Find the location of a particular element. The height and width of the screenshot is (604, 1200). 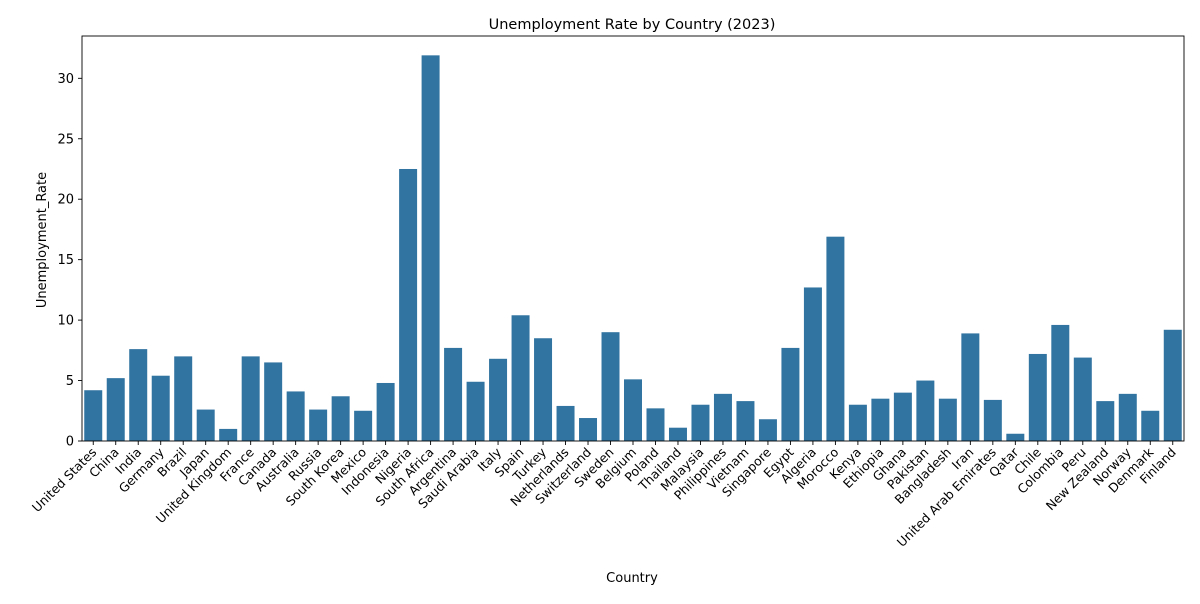

y-axis-label: Unemployment_Rate is located at coordinates (42, 240).